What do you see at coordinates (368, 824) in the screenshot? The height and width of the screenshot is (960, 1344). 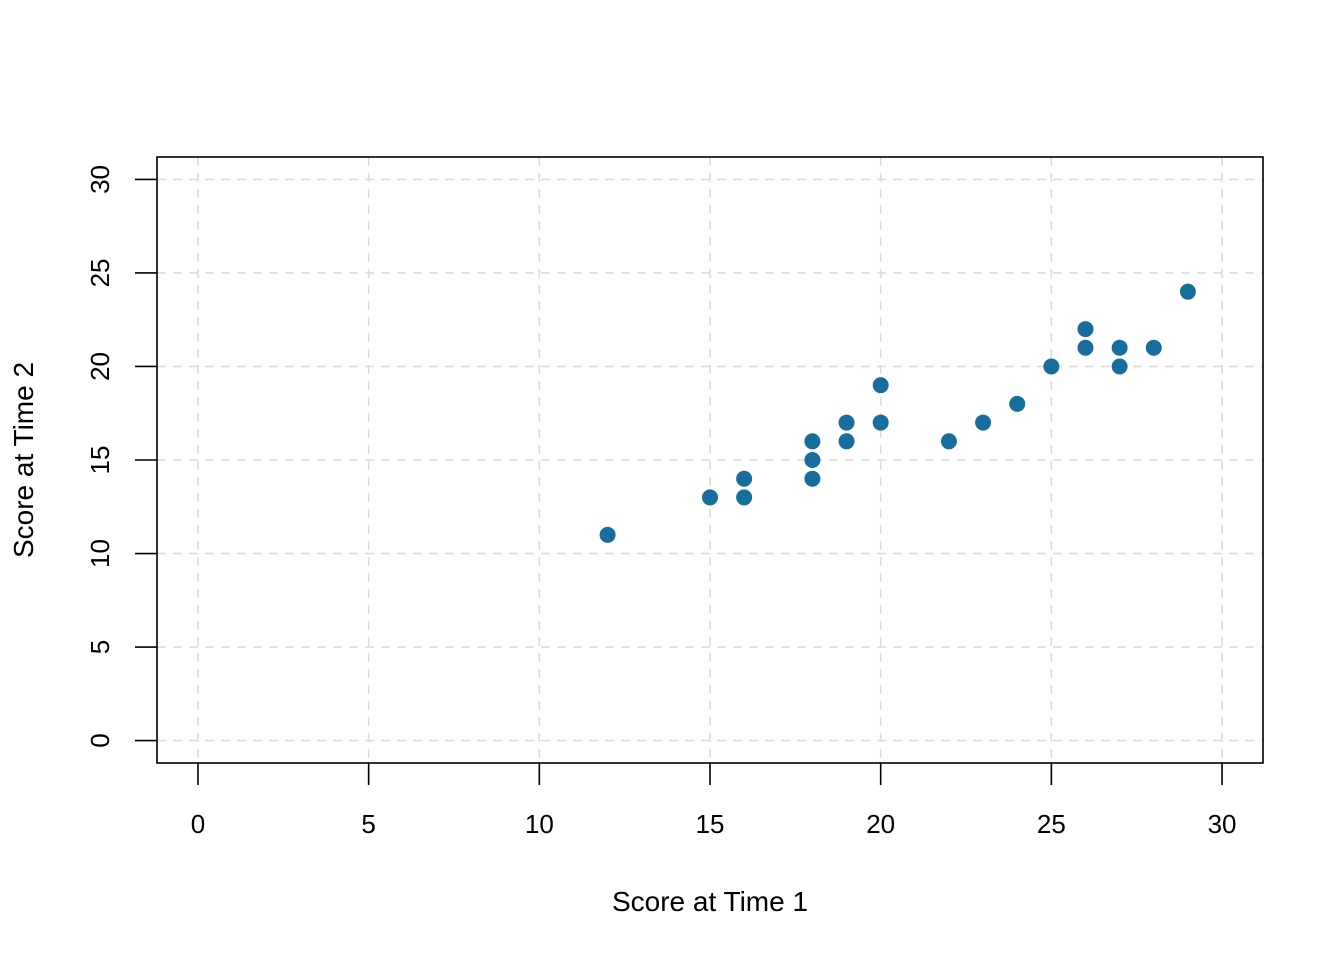 I see `x-tick-label-5: 5` at bounding box center [368, 824].